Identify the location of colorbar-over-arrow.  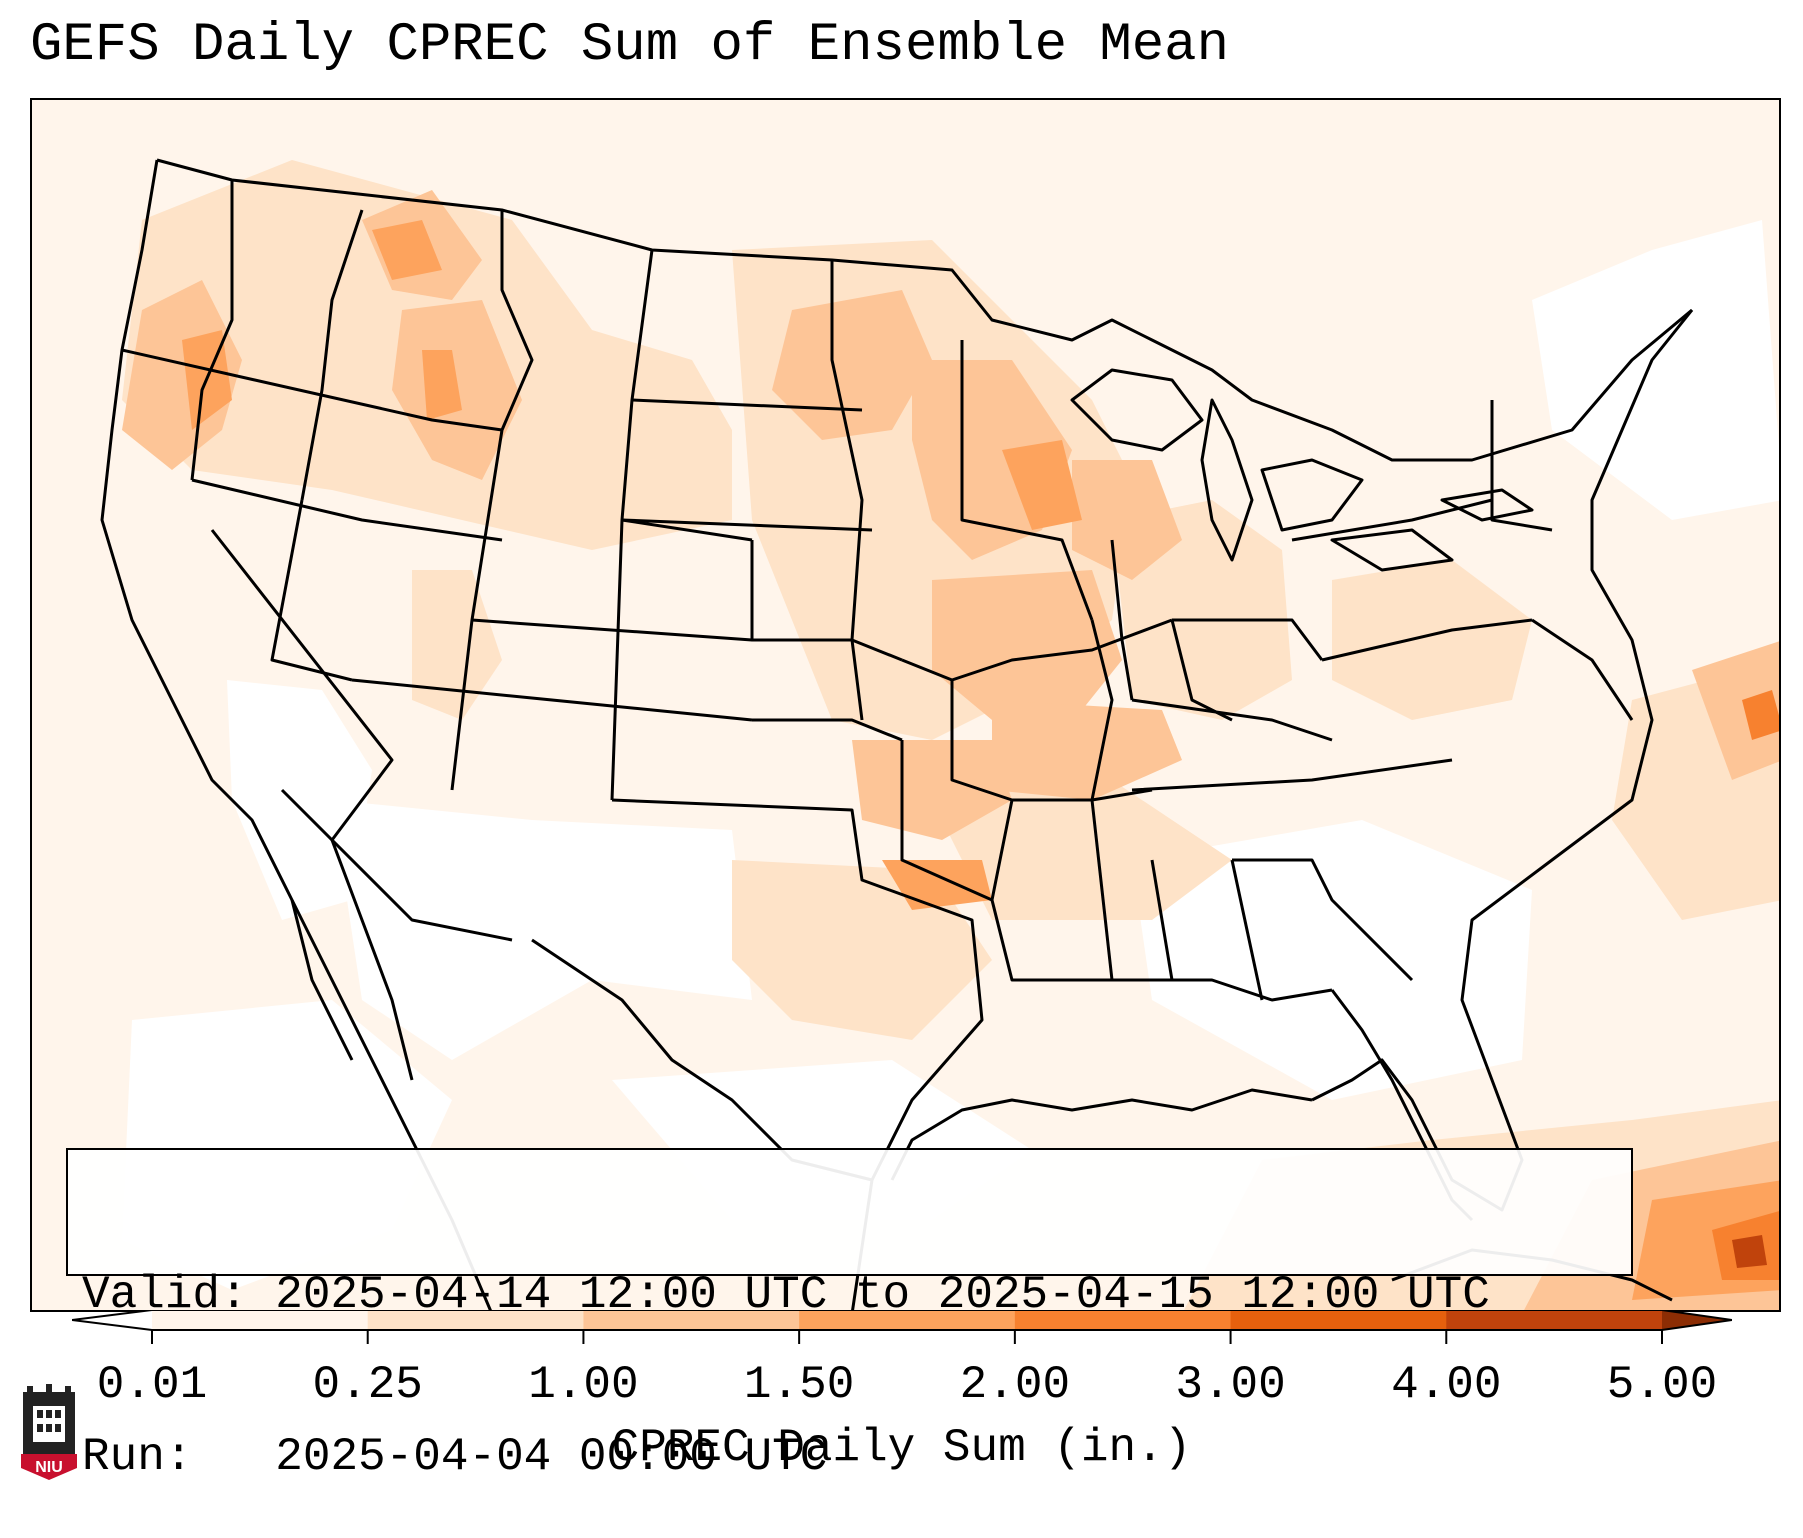
(1697, 1320).